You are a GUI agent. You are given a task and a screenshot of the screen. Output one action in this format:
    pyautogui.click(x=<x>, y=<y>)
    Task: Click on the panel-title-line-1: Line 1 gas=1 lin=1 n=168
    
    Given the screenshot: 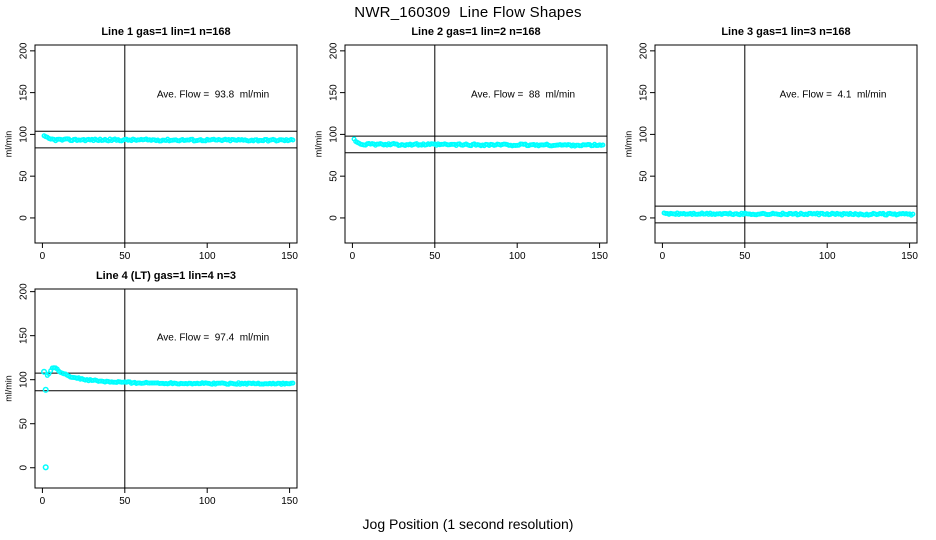 What is the action you would take?
    pyautogui.click(x=166, y=32)
    